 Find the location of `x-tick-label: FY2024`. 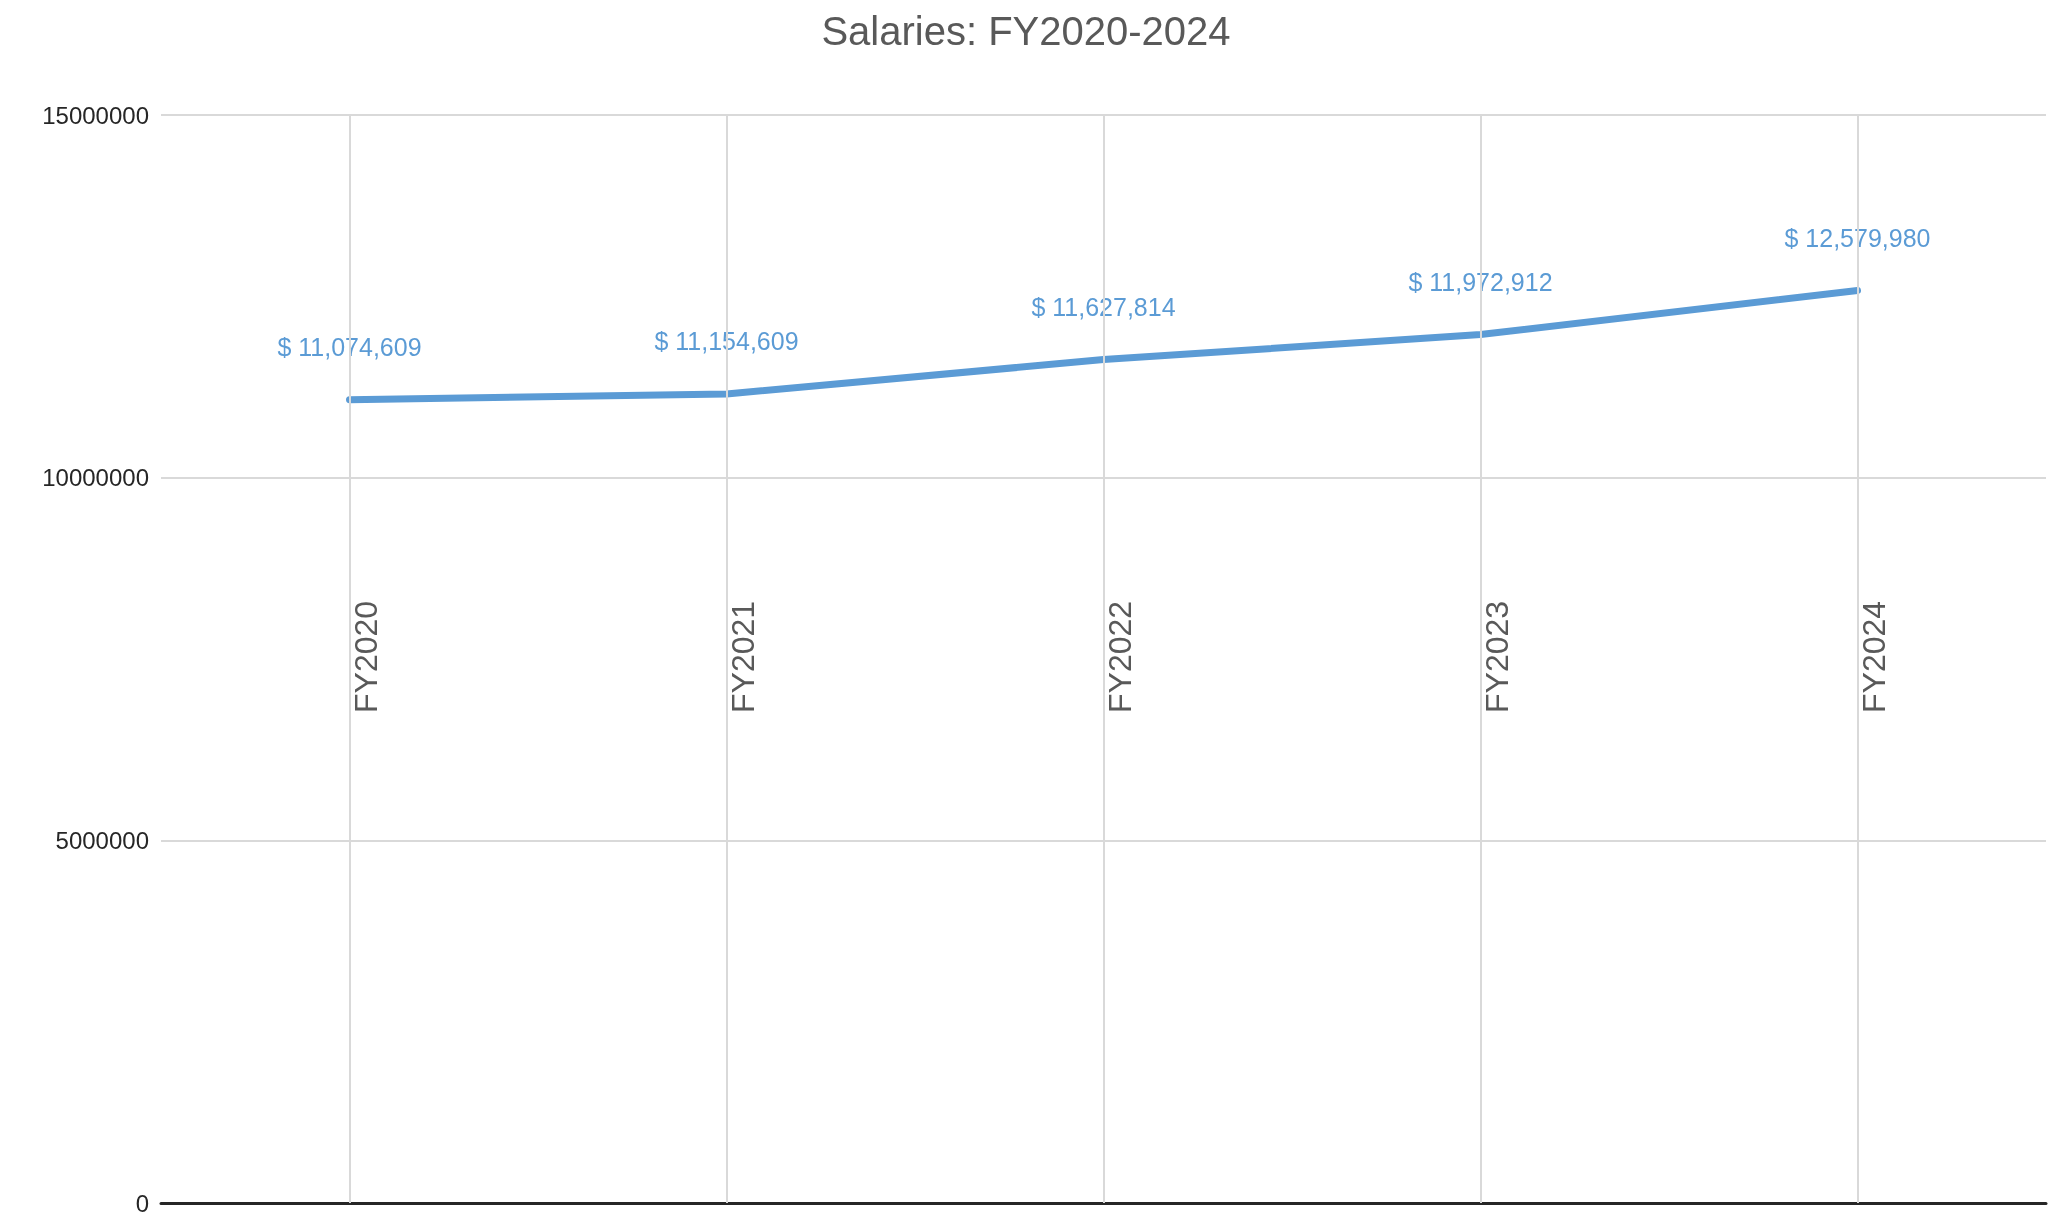

x-tick-label: FY2024 is located at coordinates (1873, 656).